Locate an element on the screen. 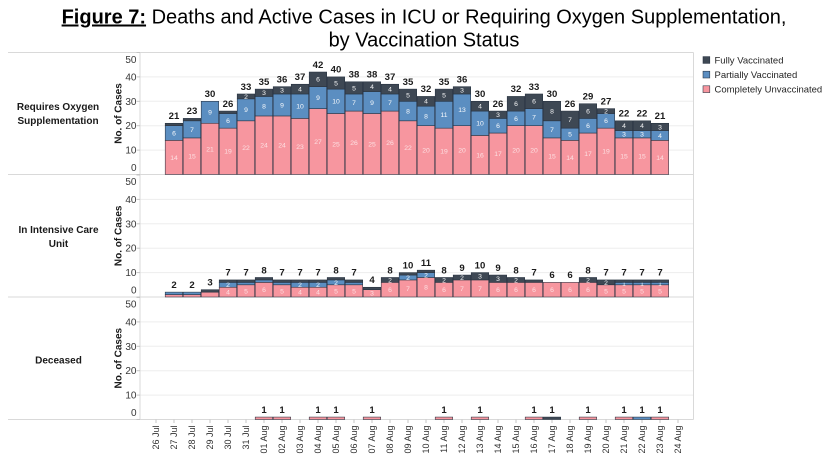  svg-text: 37 is located at coordinates (390, 77).